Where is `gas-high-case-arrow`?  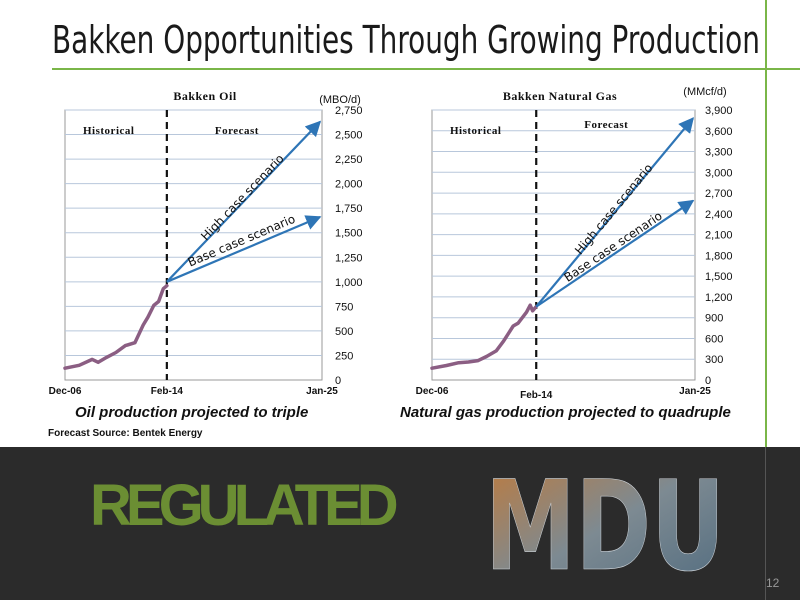 gas-high-case-arrow is located at coordinates (614, 212).